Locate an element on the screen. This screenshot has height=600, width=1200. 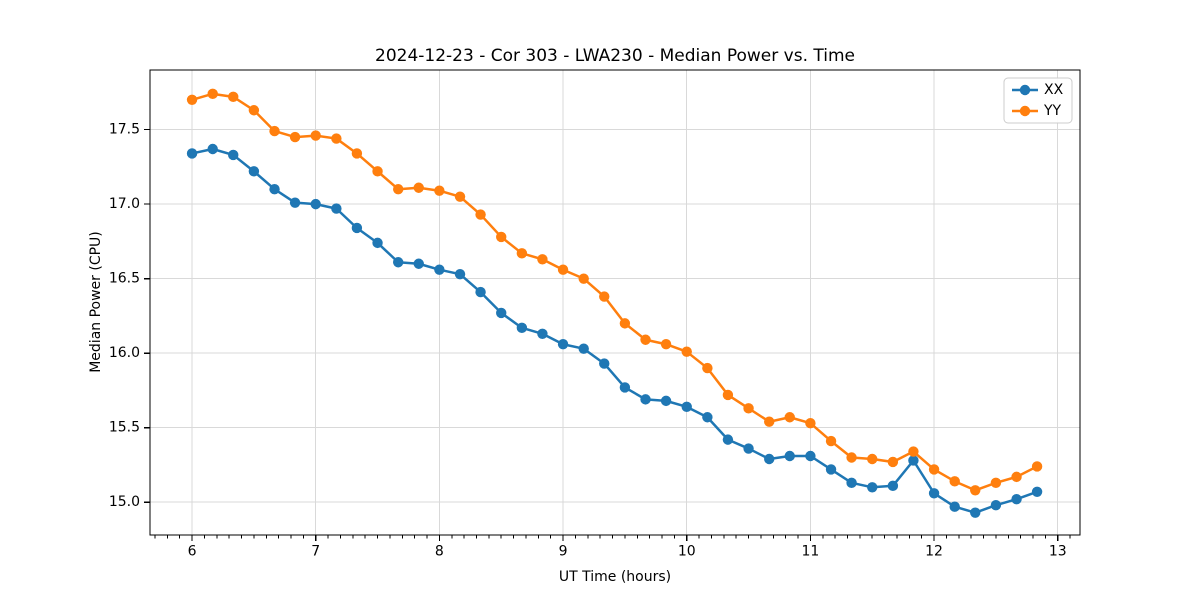
y-tick-label: 17.5 is located at coordinates (124, 130).